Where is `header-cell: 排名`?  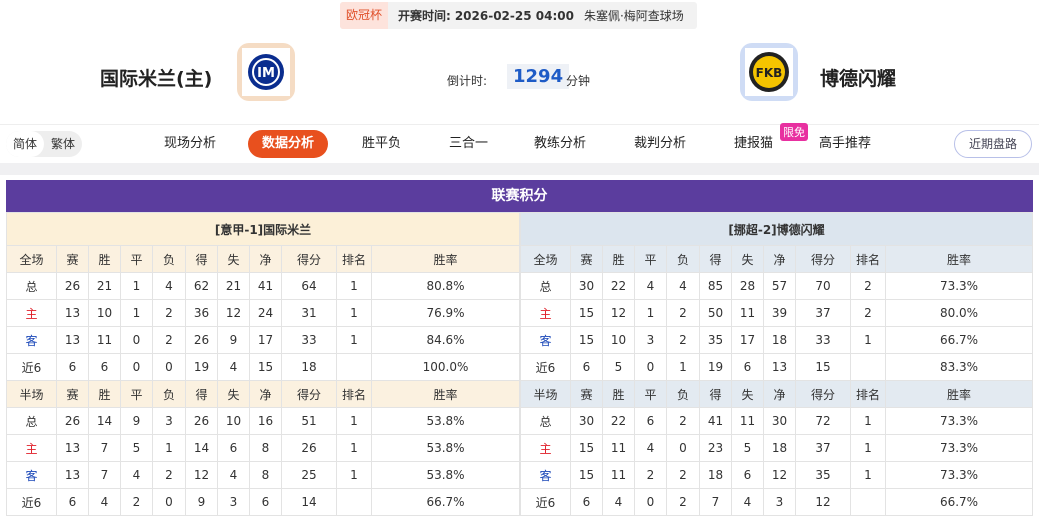 header-cell: 排名 is located at coordinates (868, 259).